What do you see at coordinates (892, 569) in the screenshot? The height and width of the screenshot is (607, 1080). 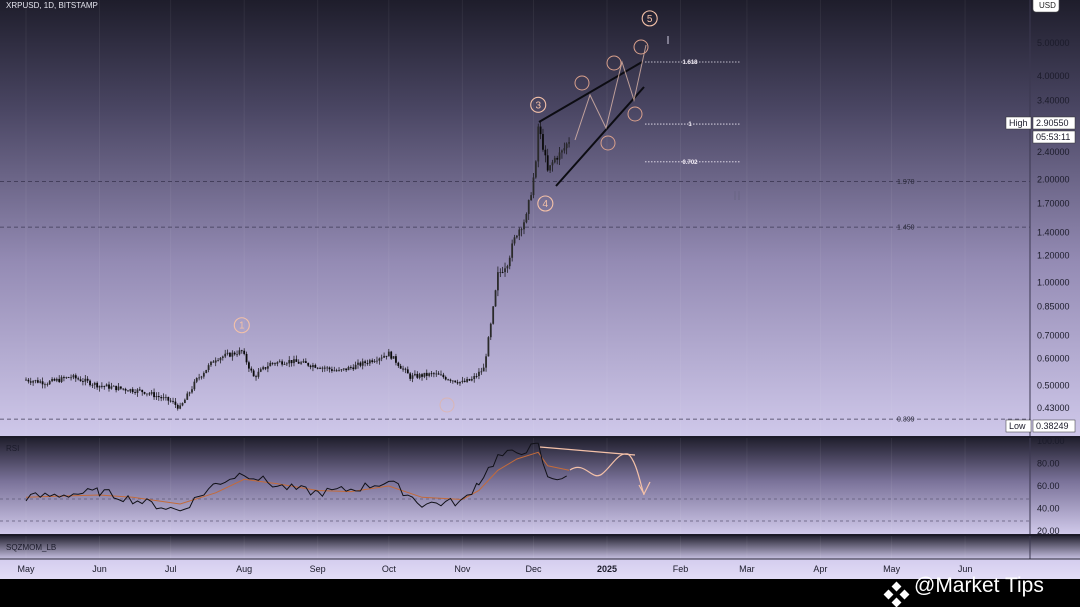 I see `time-tick-12: May` at bounding box center [892, 569].